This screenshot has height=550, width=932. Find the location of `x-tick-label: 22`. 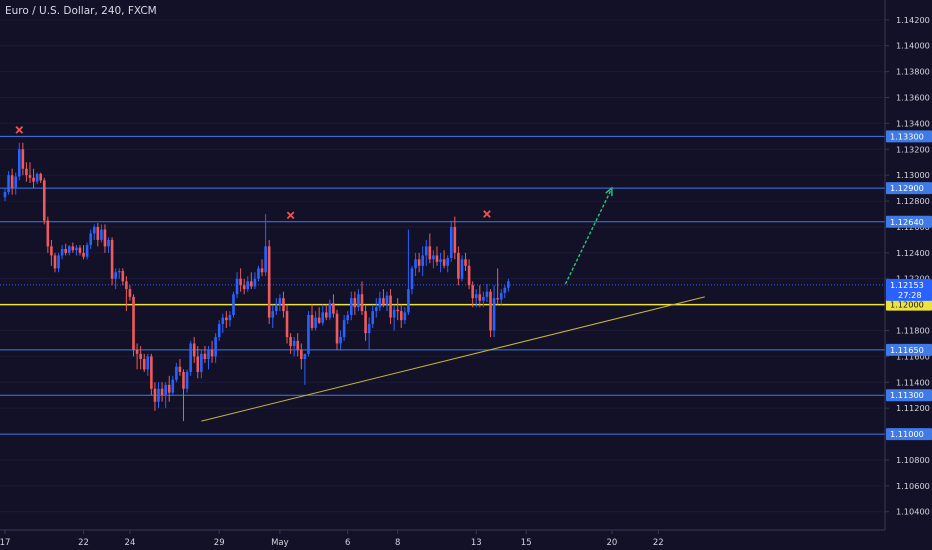

x-tick-label: 22 is located at coordinates (83, 543).